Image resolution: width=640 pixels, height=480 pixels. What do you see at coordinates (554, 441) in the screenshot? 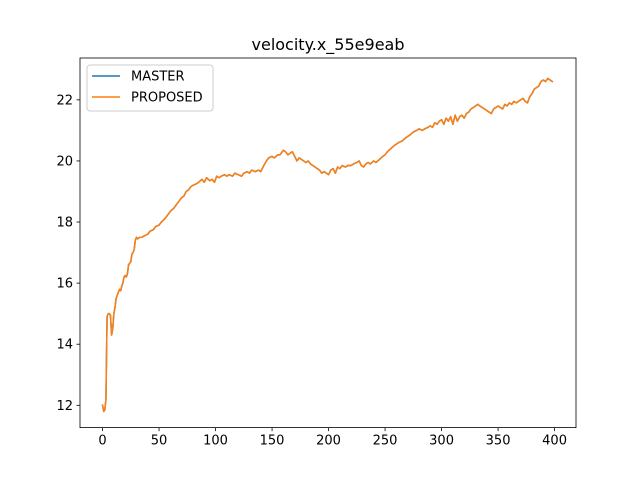
I see `x-tick-label: 400` at bounding box center [554, 441].